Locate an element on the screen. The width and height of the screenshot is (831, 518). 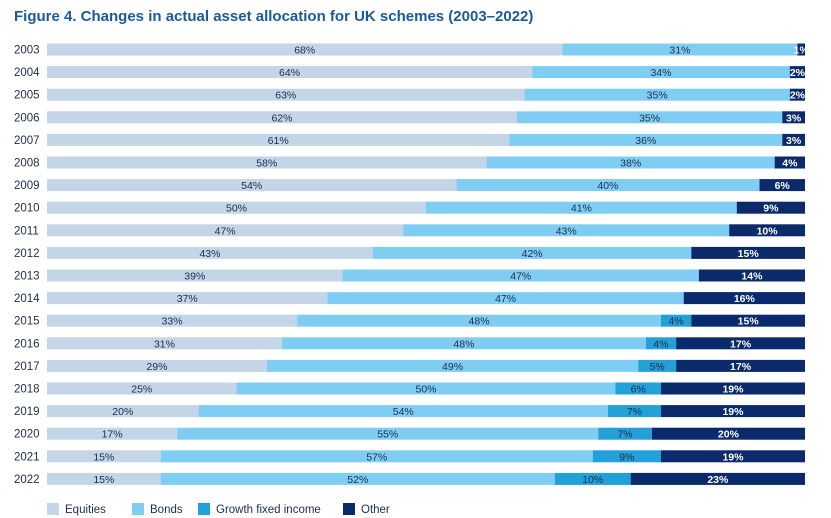
data-label: 4% is located at coordinates (790, 164).